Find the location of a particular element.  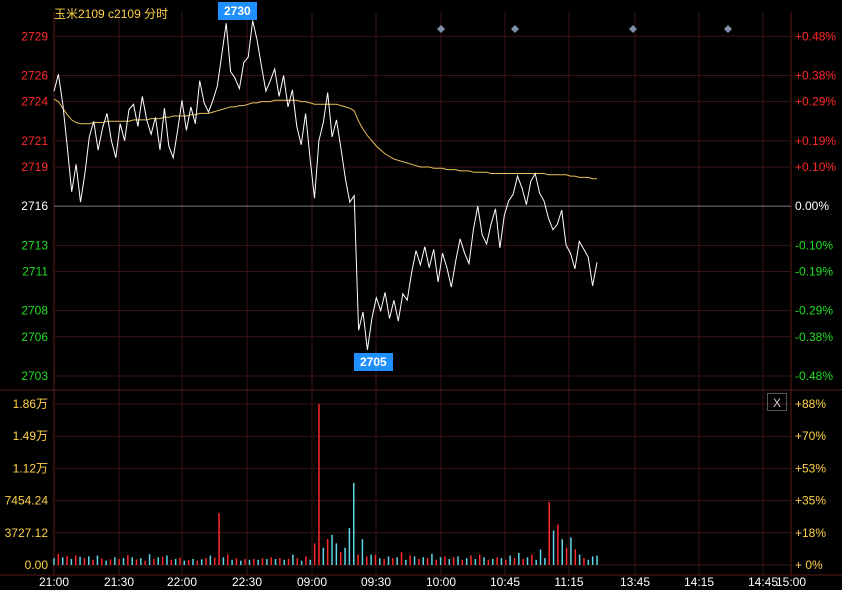

percent-tick-label: +0.29% is located at coordinates (815, 102).